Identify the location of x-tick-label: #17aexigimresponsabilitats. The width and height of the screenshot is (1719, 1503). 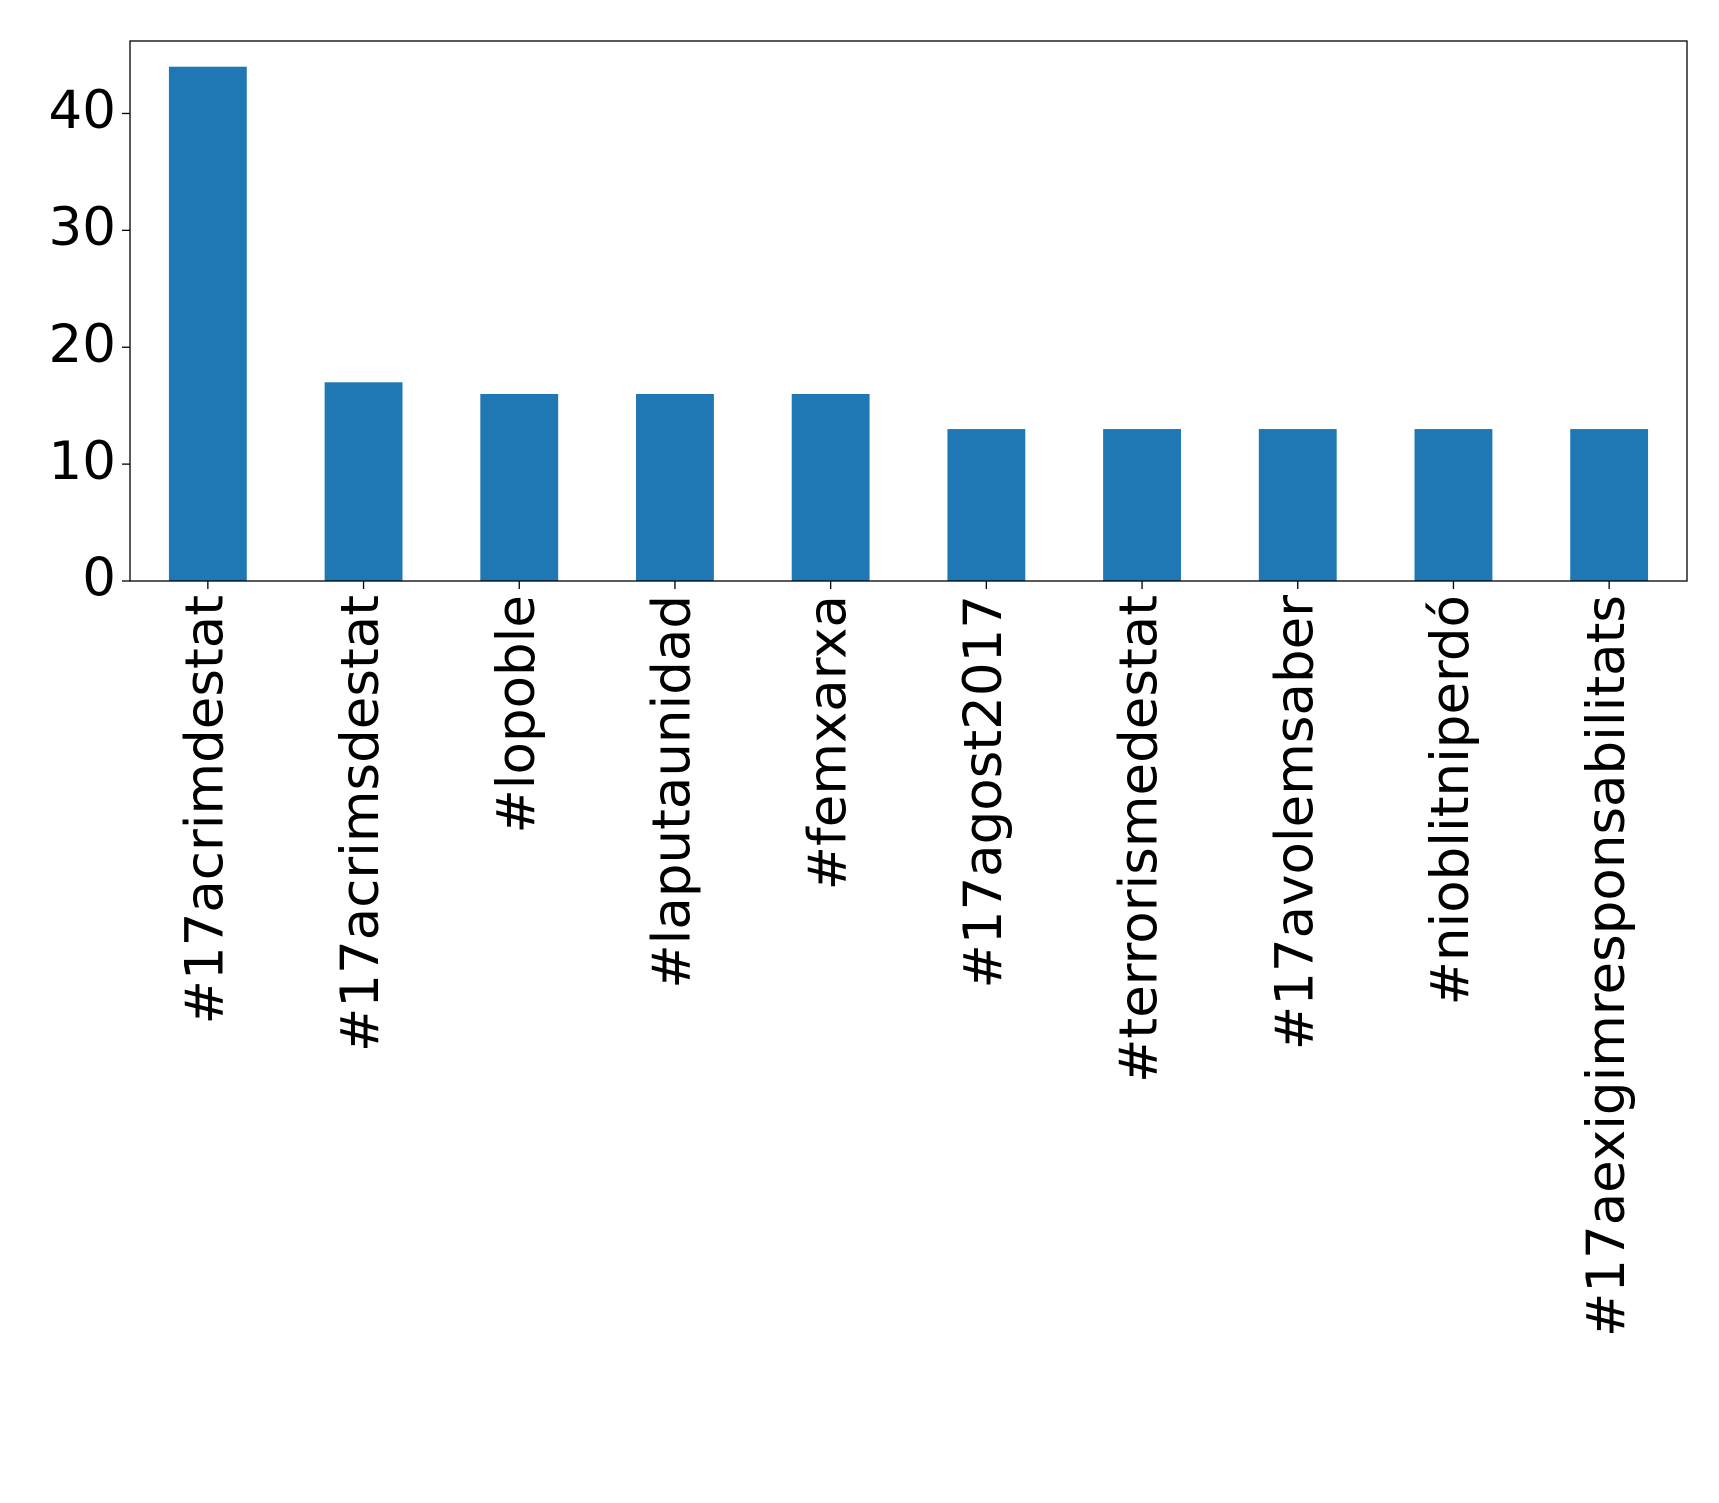
(1606, 966).